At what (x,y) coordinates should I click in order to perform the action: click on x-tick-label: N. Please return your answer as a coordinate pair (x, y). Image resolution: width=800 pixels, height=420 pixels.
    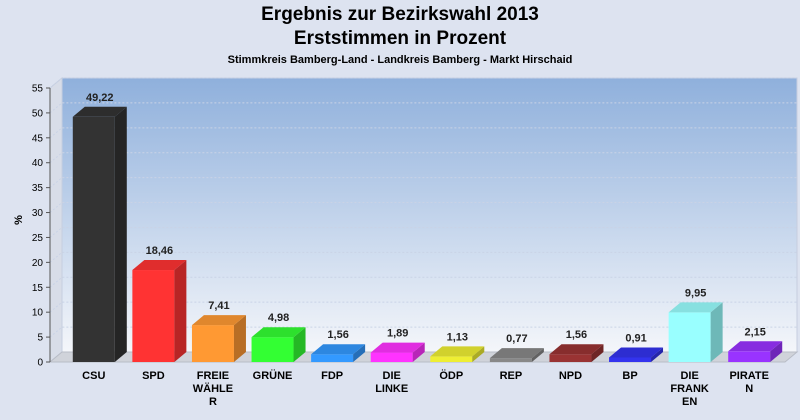
    Looking at the image, I should click on (749, 389).